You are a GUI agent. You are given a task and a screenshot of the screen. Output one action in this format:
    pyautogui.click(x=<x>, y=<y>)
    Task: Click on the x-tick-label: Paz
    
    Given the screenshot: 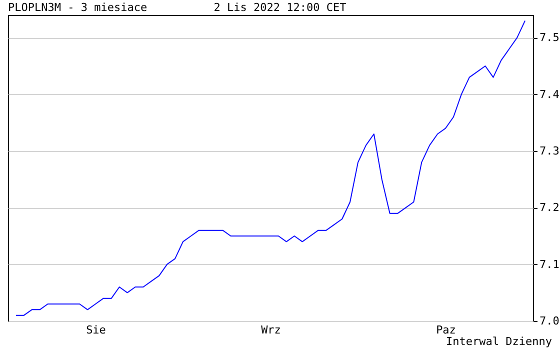 What is the action you would take?
    pyautogui.click(x=446, y=330)
    